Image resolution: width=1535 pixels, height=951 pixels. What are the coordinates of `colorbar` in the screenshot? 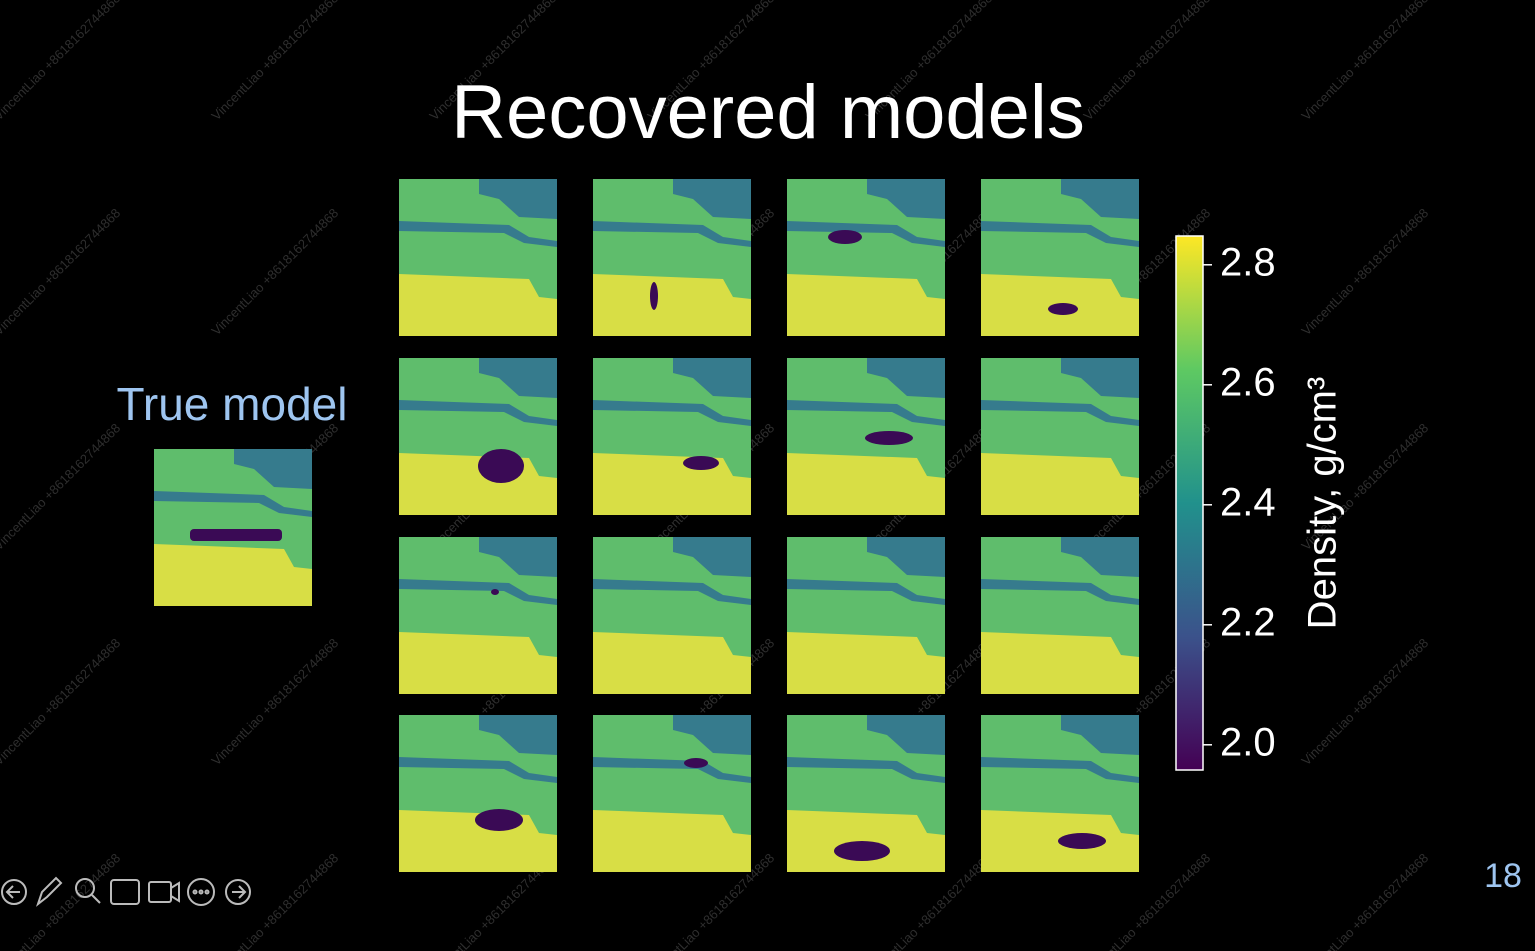 It's located at (1189, 503).